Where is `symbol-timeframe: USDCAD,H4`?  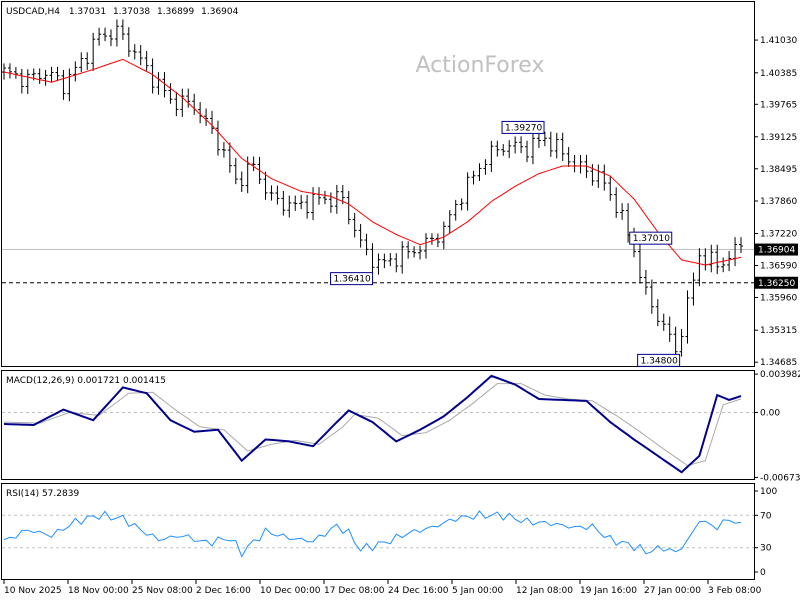
symbol-timeframe: USDCAD,H4 is located at coordinates (33, 12).